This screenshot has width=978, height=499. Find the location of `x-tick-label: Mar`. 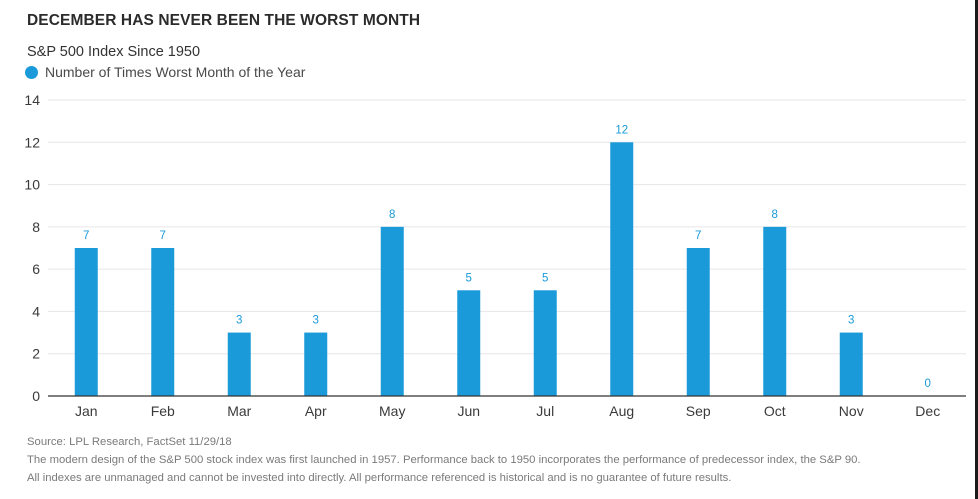

x-tick-label: Mar is located at coordinates (239, 411).